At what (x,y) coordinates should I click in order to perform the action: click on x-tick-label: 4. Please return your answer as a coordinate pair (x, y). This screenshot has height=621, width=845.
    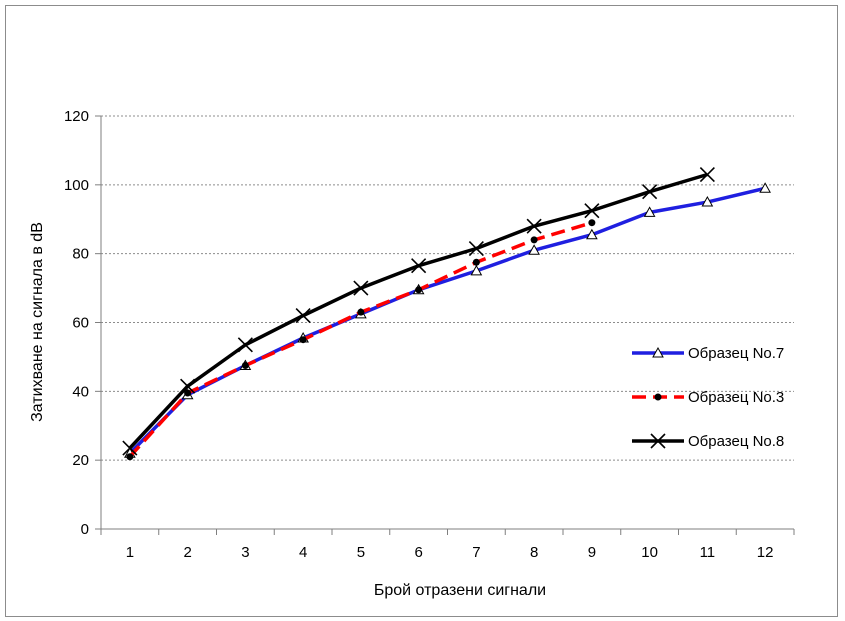
    Looking at the image, I should click on (303, 552).